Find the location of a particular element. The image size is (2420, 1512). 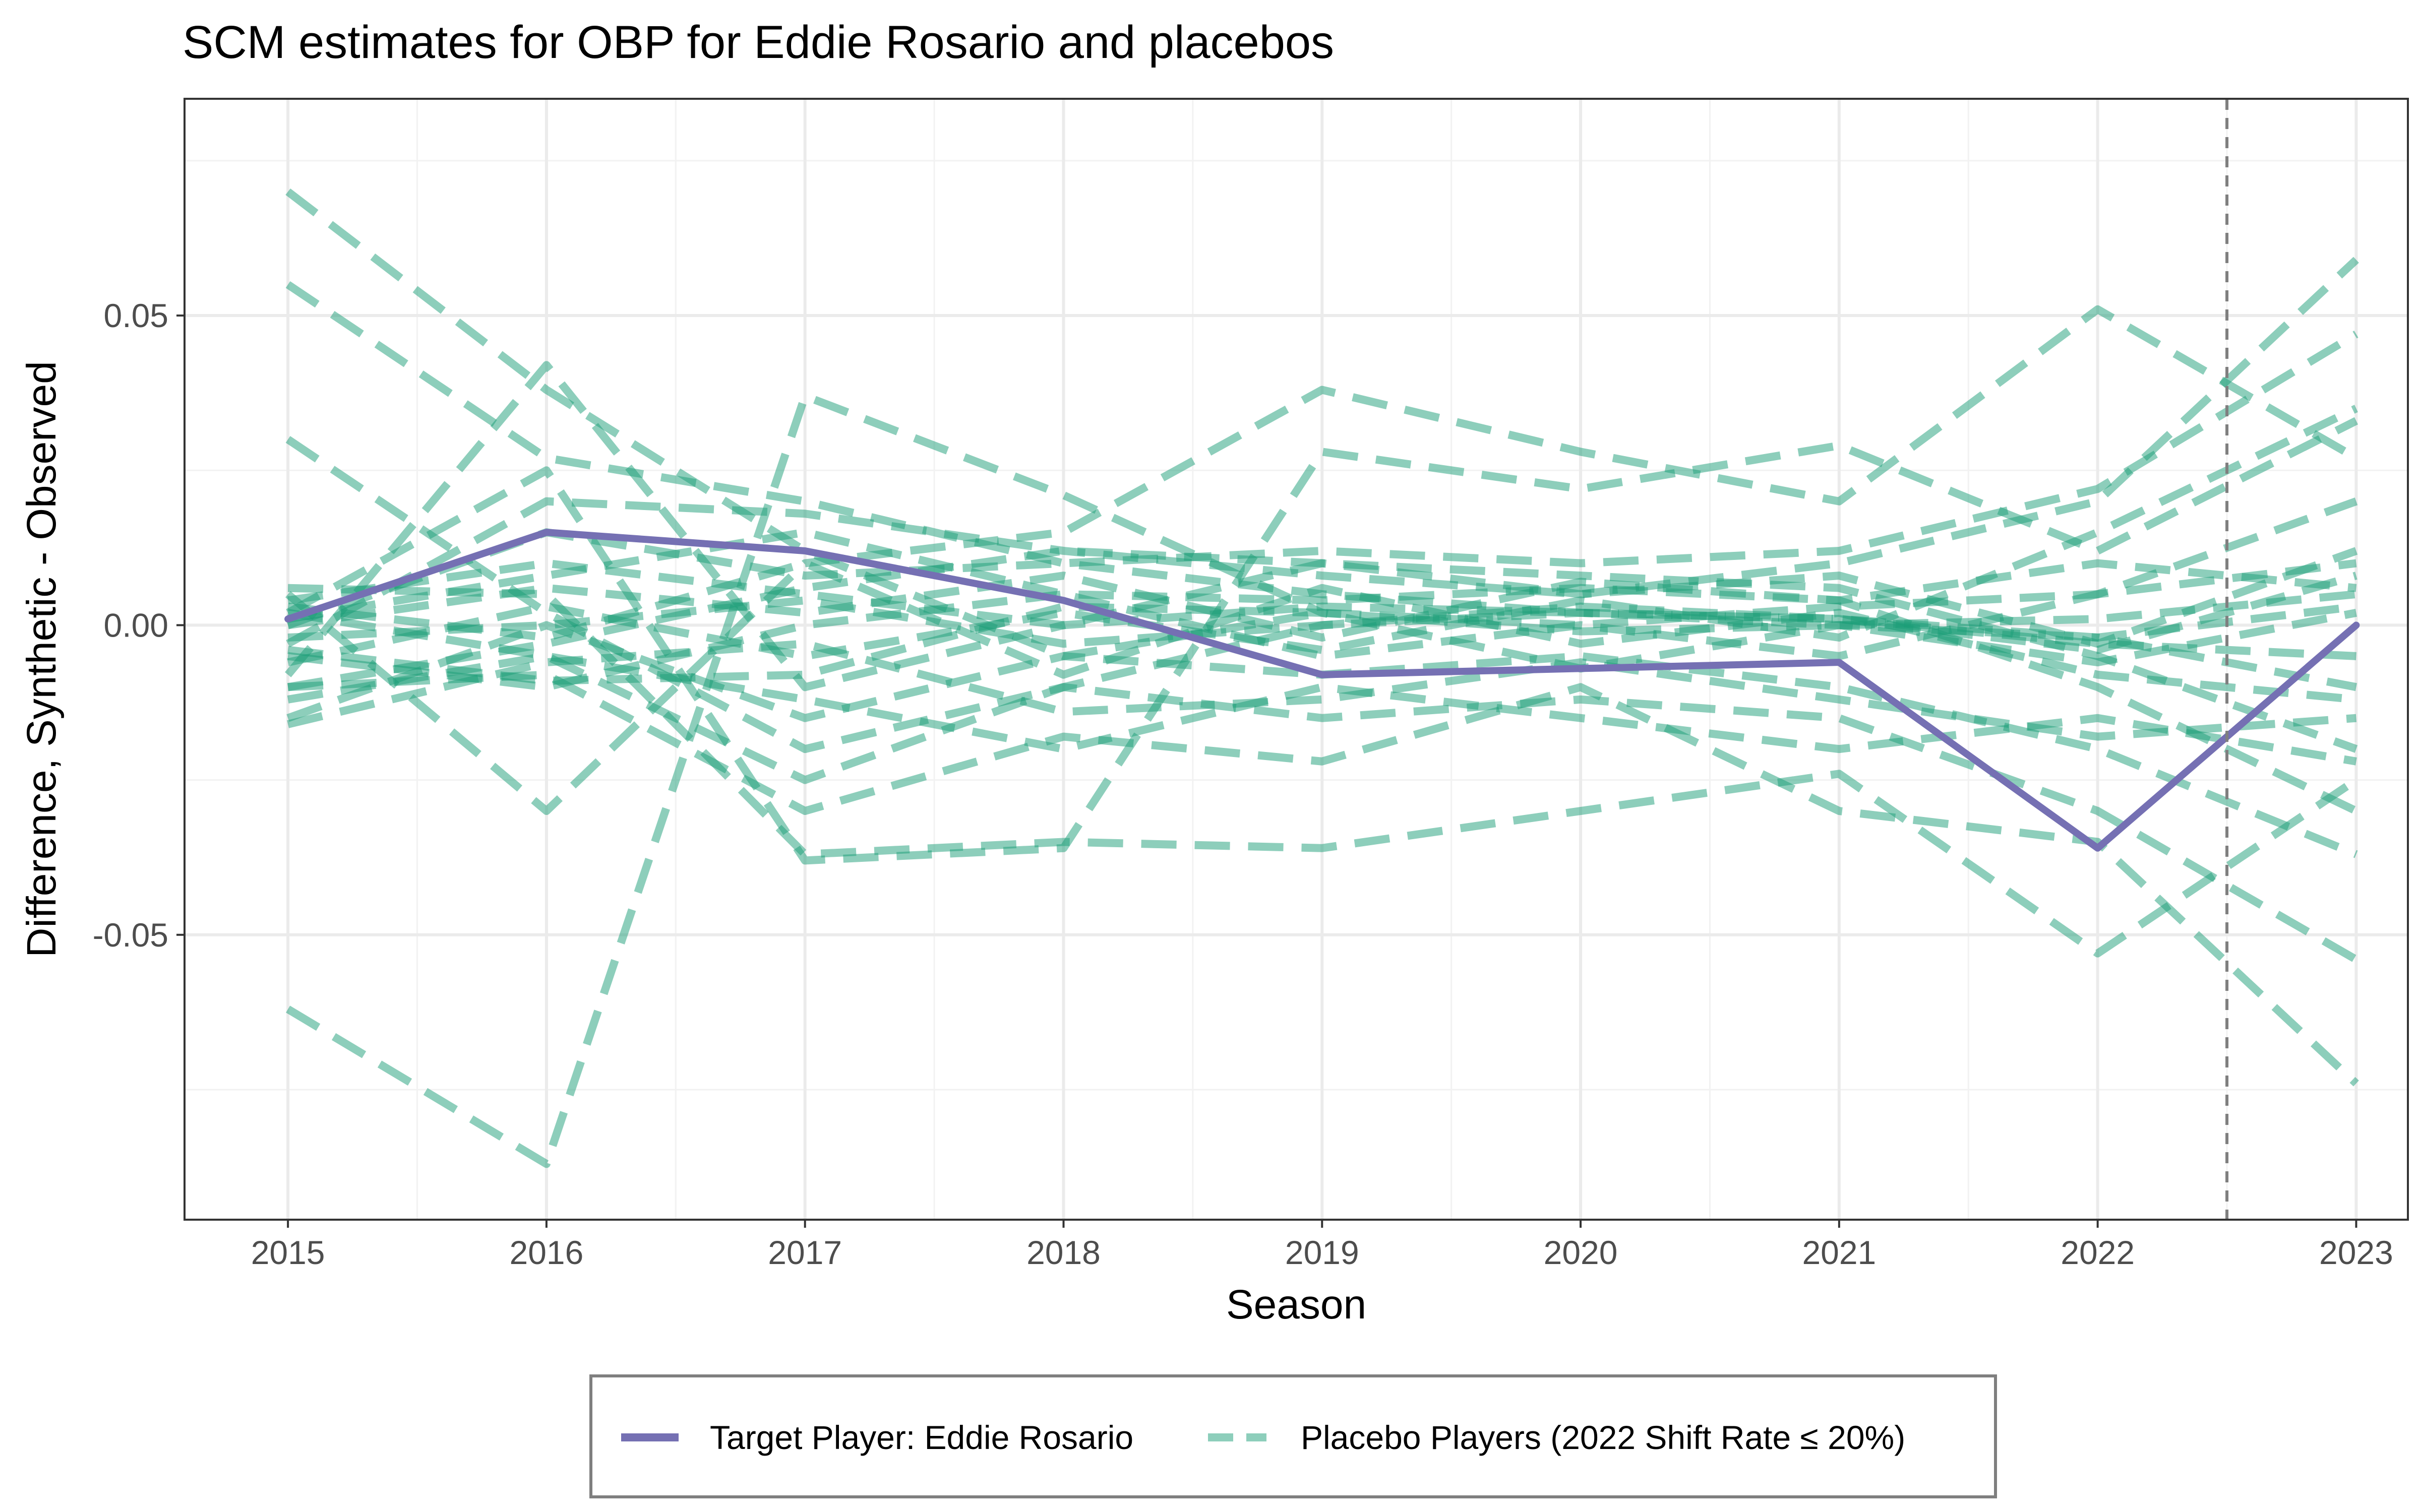

y-axis-ticks: 0.05 0.00 -0.05 is located at coordinates (139, 625).